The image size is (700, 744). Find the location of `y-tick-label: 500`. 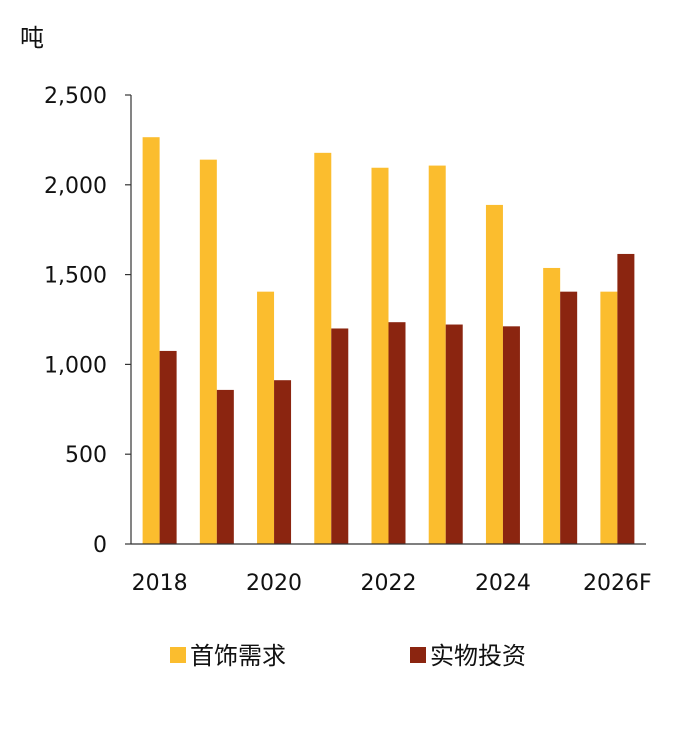

y-tick-label: 500 is located at coordinates (86, 455).